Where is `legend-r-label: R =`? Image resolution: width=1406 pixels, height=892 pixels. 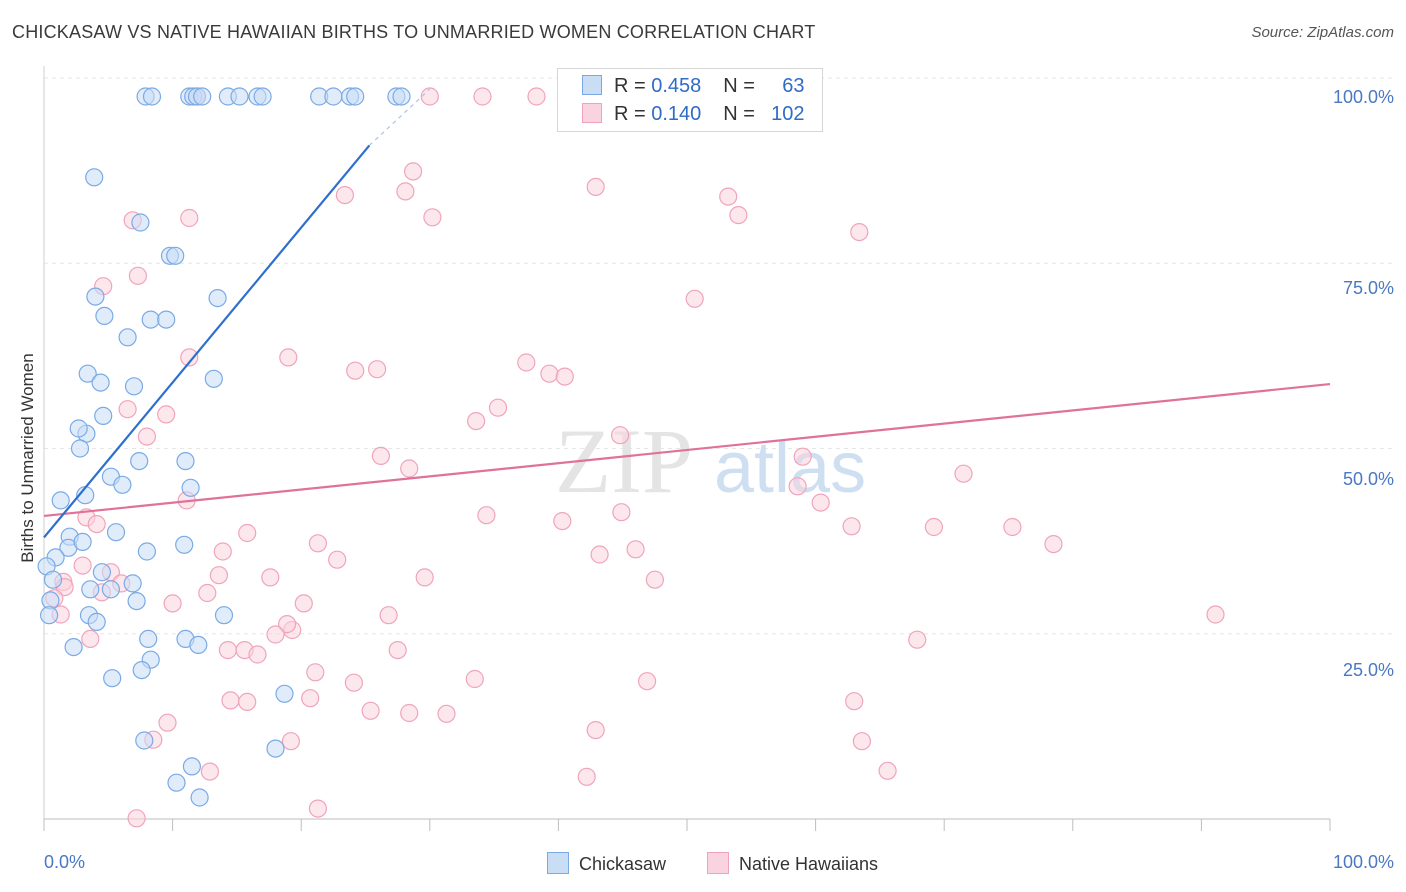 legend-r-label: R = is located at coordinates (633, 86).